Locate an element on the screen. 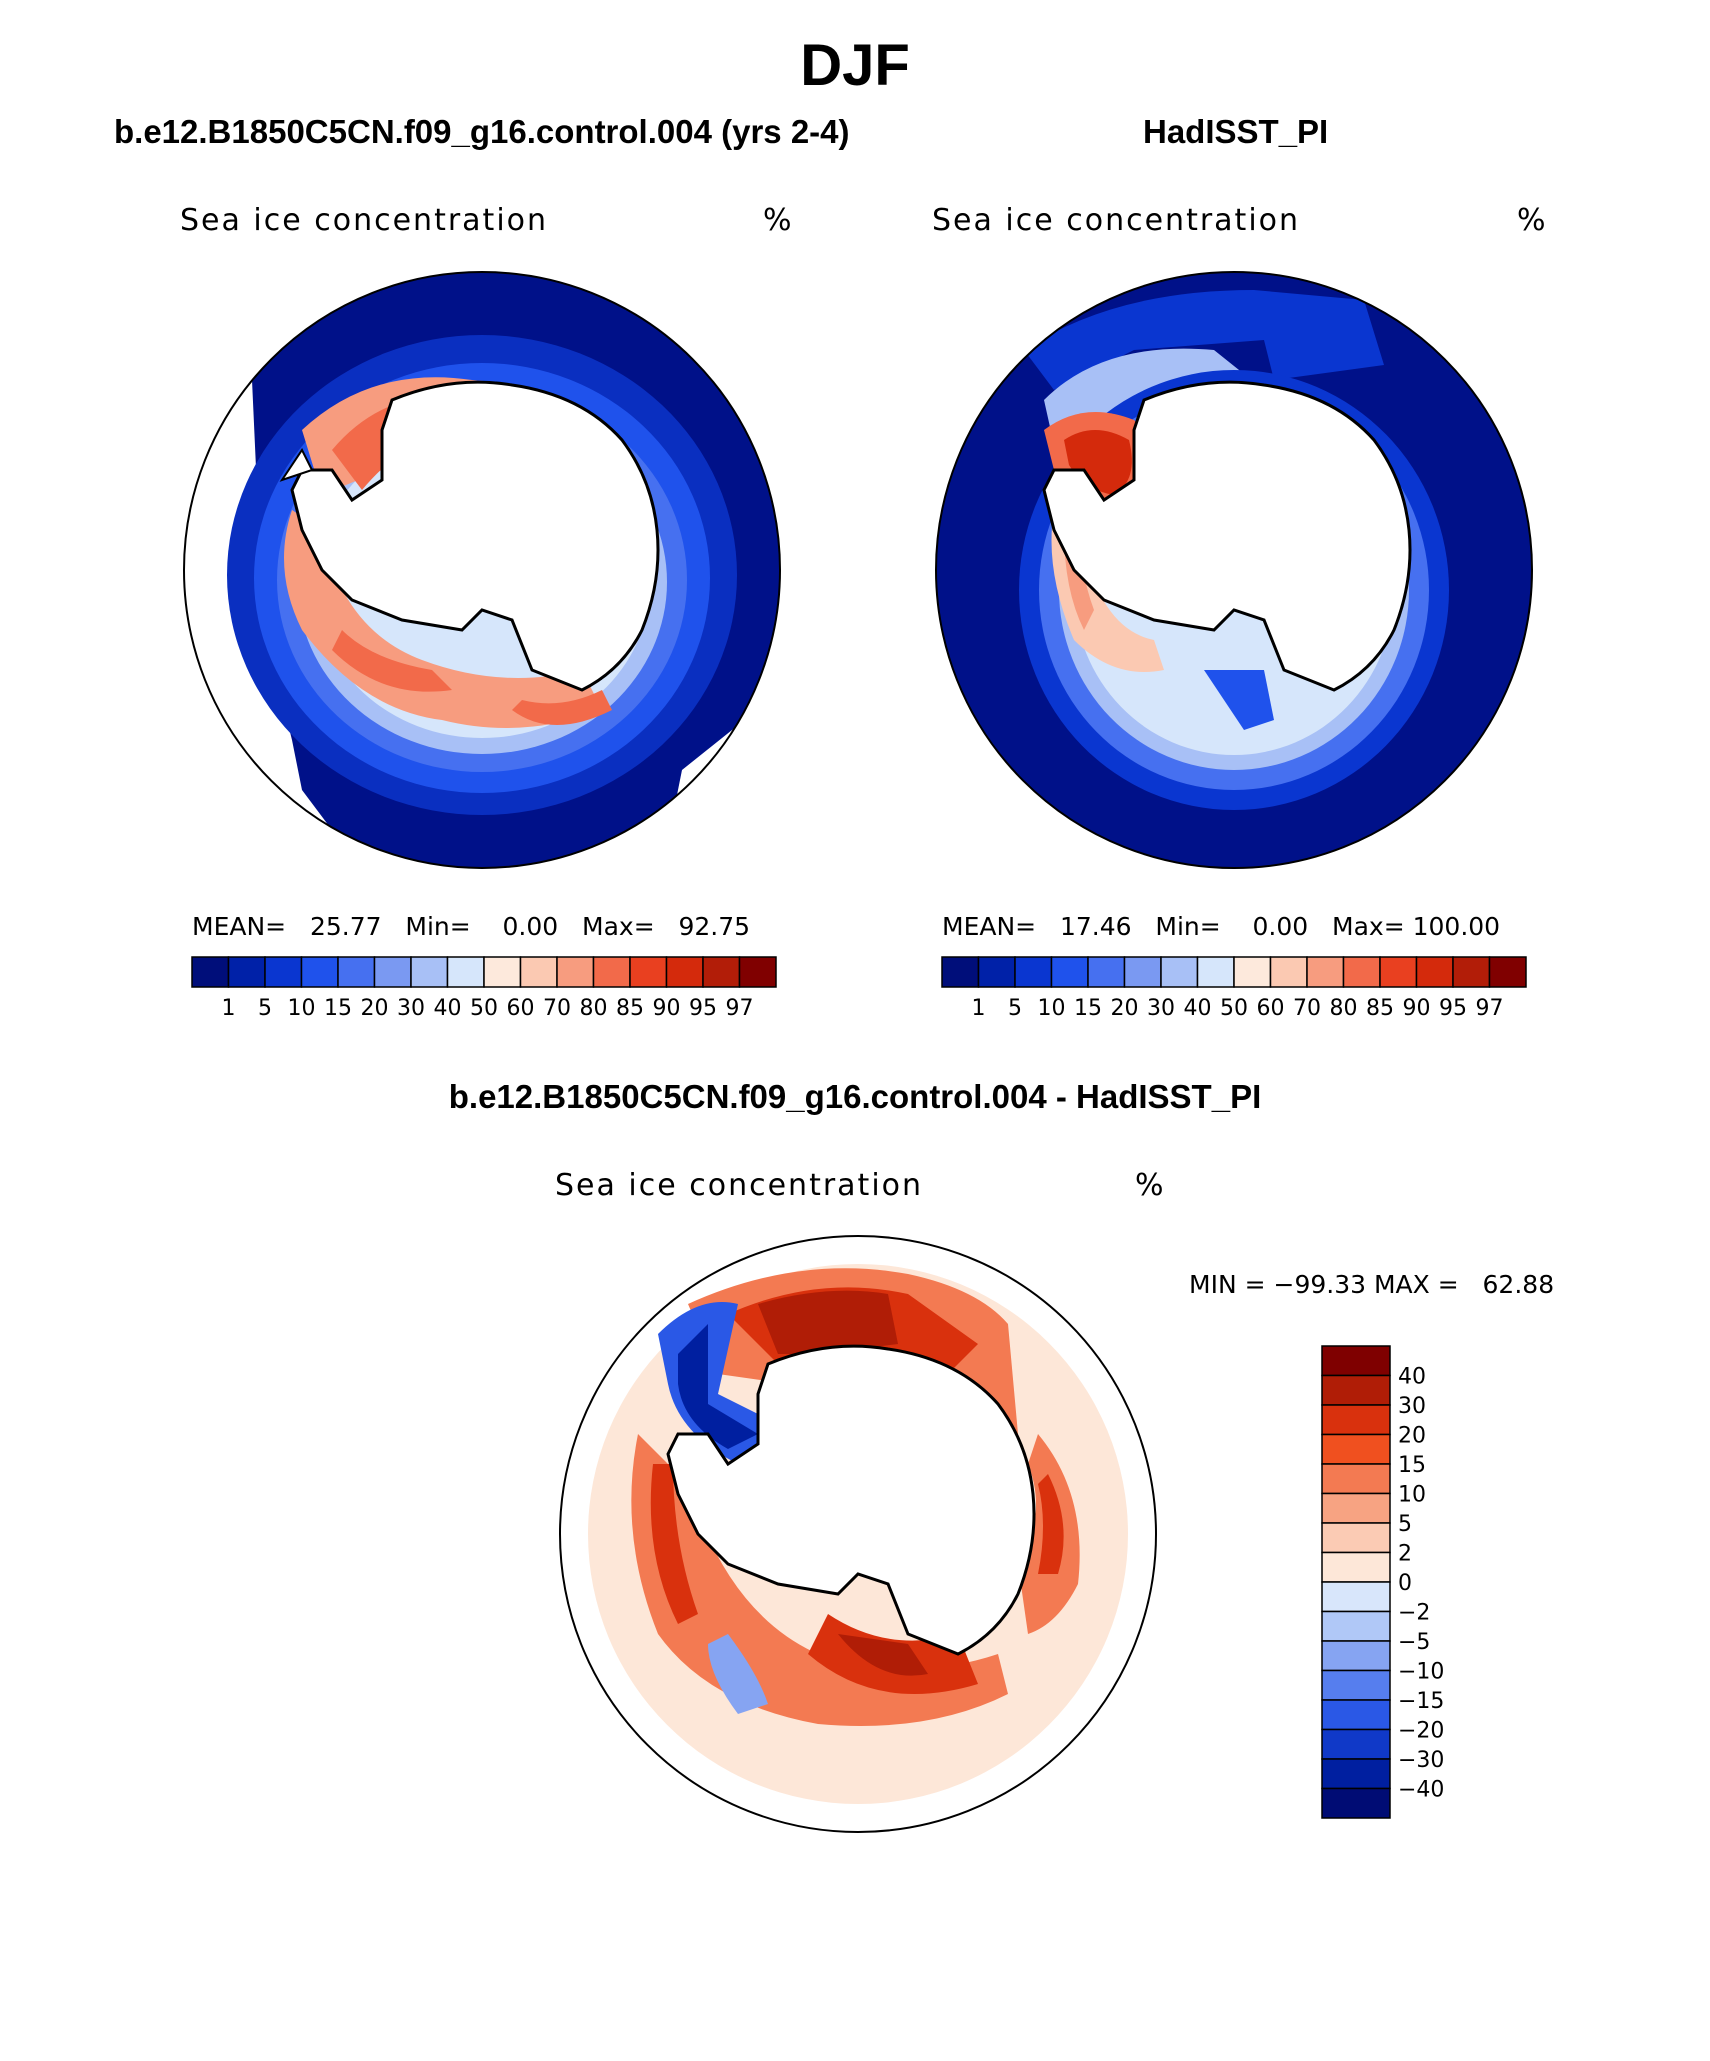 The width and height of the screenshot is (1710, 2061). panel-obs-subtitle: HadISST_PI is located at coordinates (1236, 131).